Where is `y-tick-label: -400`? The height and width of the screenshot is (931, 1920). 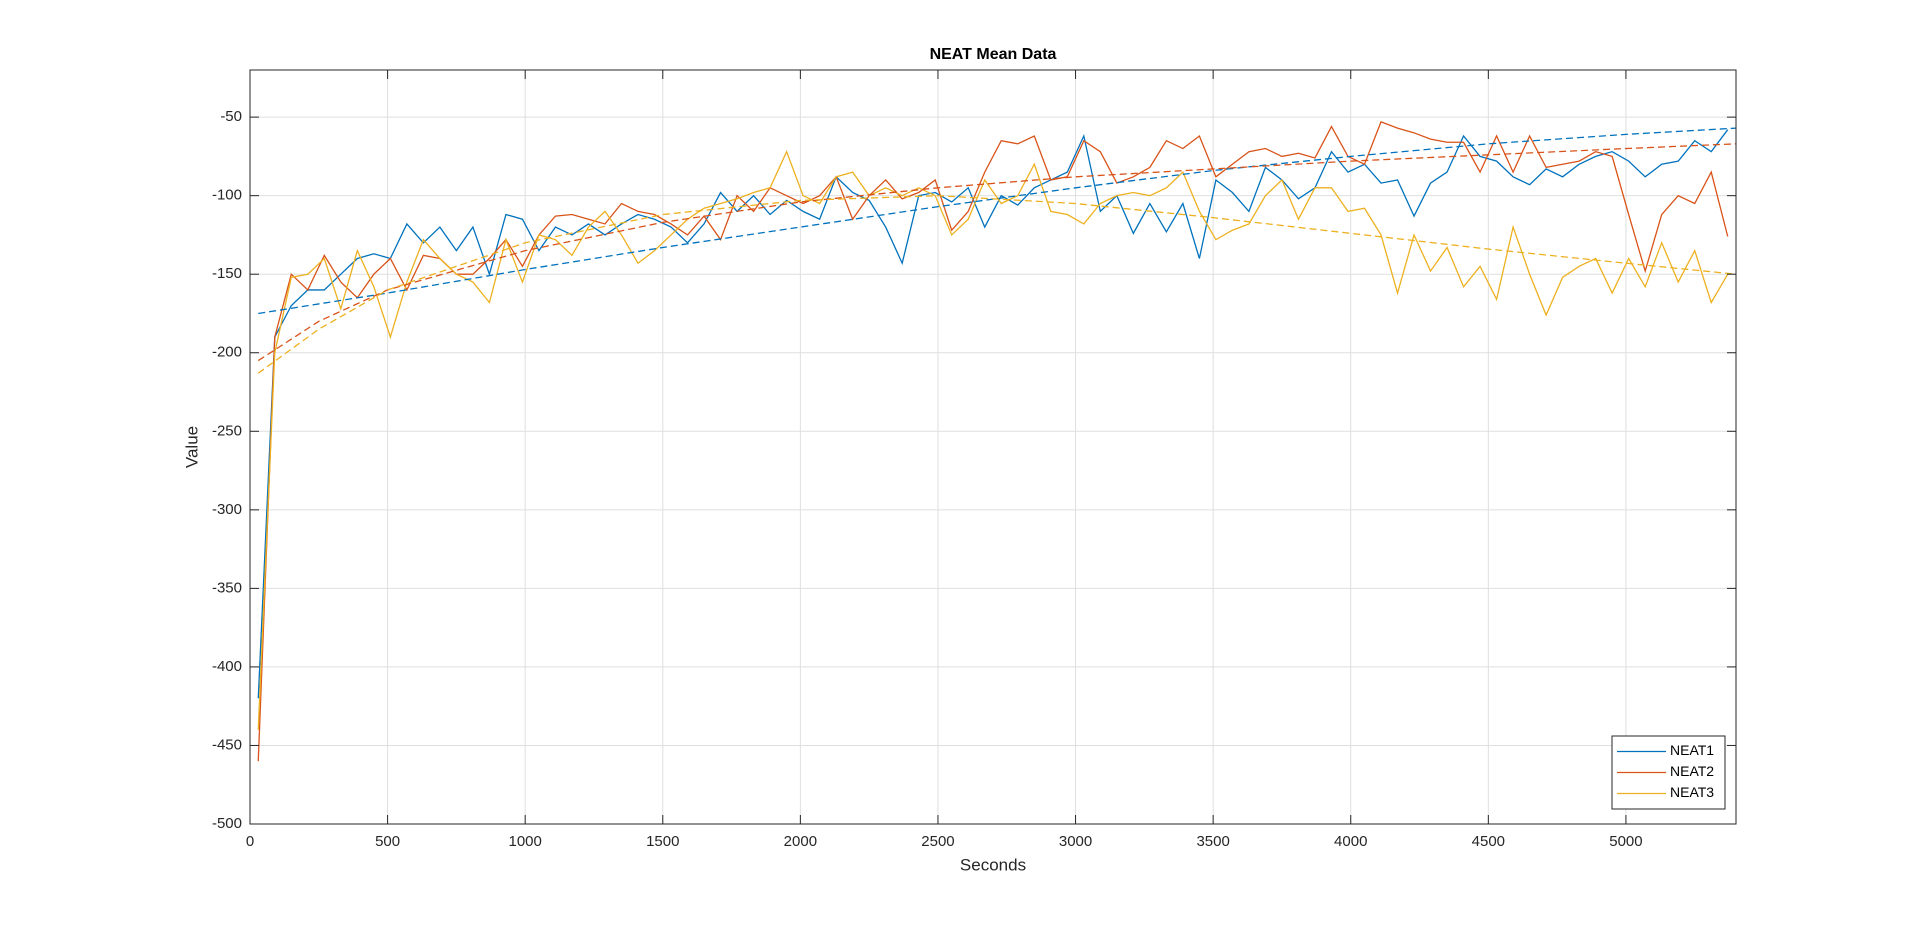 y-tick-label: -400 is located at coordinates (227, 666).